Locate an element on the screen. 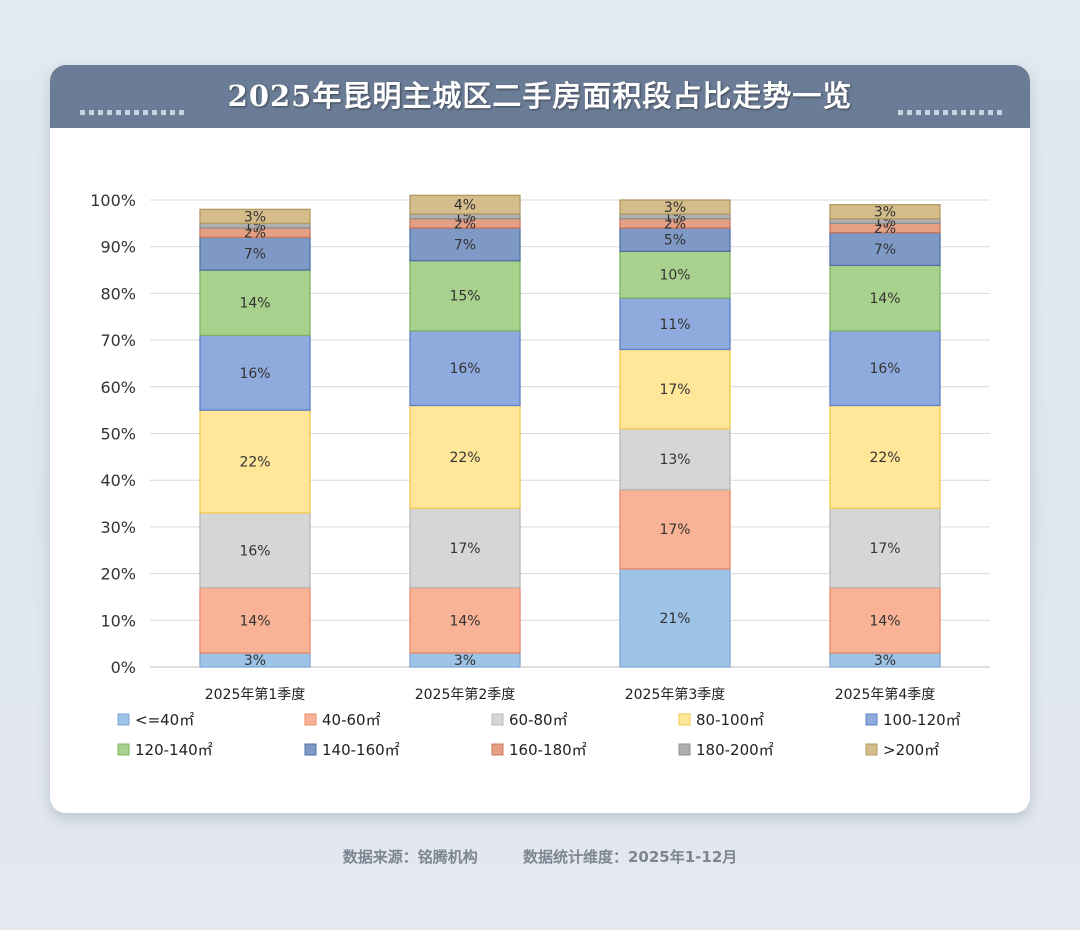  data-label-q1-s1: 3% is located at coordinates (255, 661).